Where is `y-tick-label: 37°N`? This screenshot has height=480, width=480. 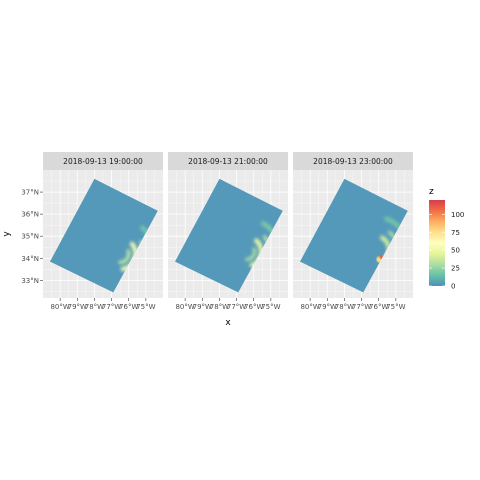 y-tick-label: 37°N is located at coordinates (30, 193).